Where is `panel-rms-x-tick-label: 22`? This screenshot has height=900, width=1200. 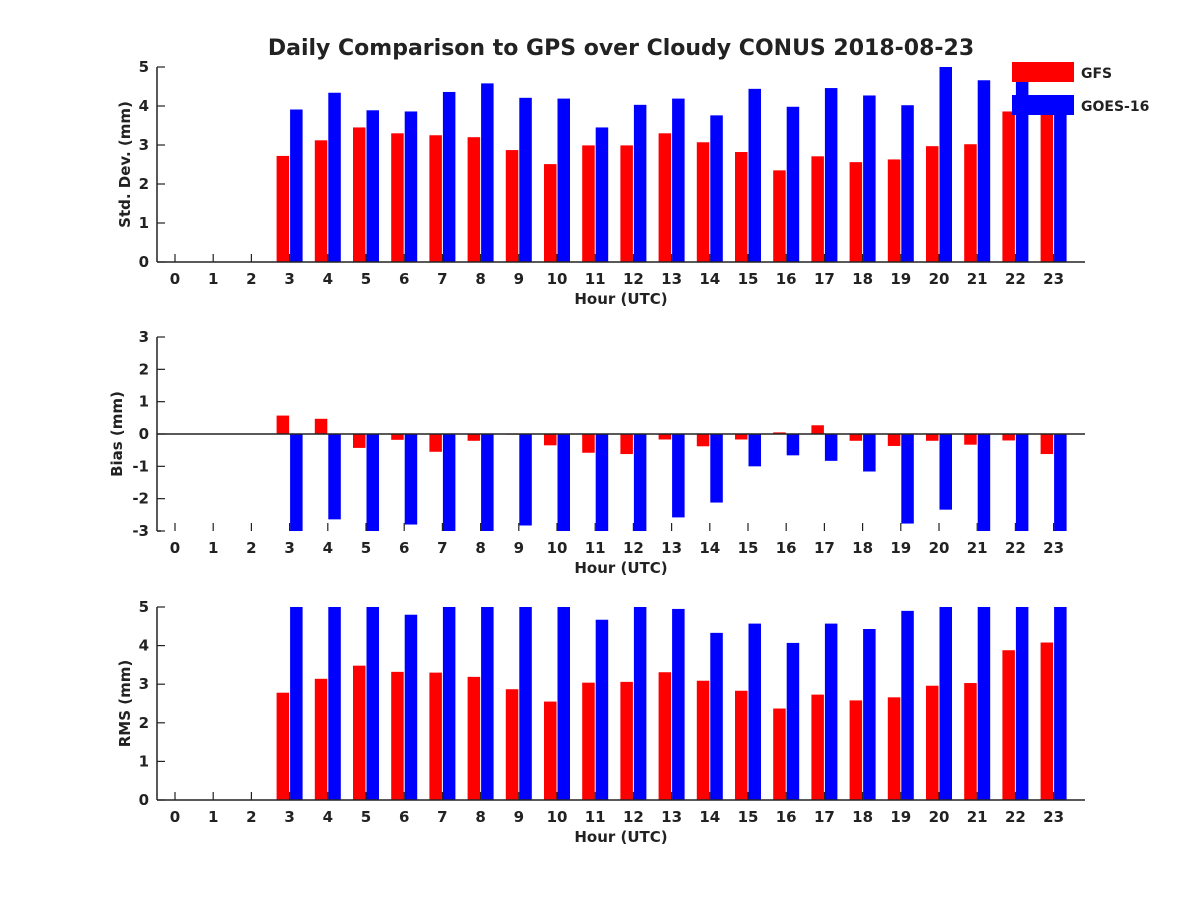 panel-rms-x-tick-label: 22 is located at coordinates (1015, 817).